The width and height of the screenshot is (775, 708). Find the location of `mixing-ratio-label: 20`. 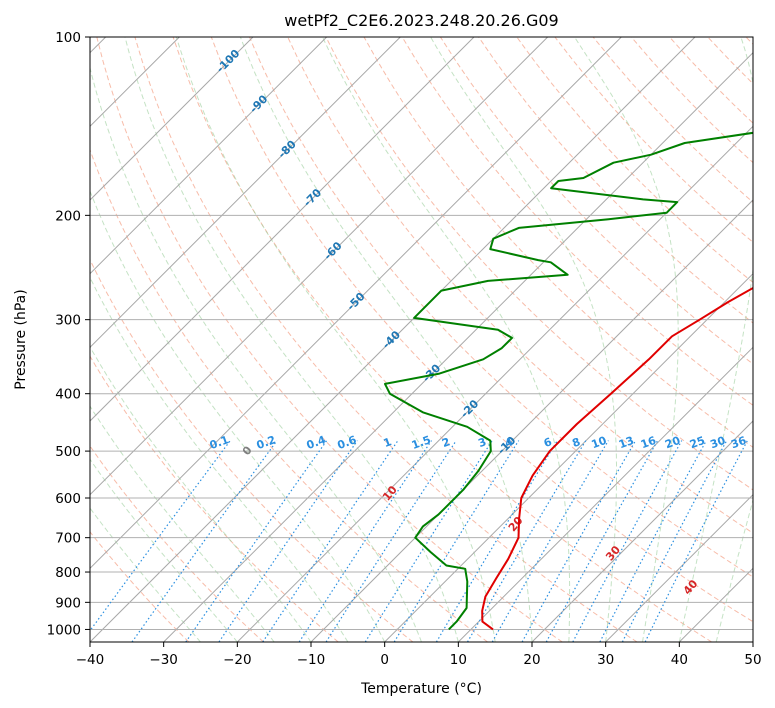

mixing-ratio-label: 20 is located at coordinates (672, 443).